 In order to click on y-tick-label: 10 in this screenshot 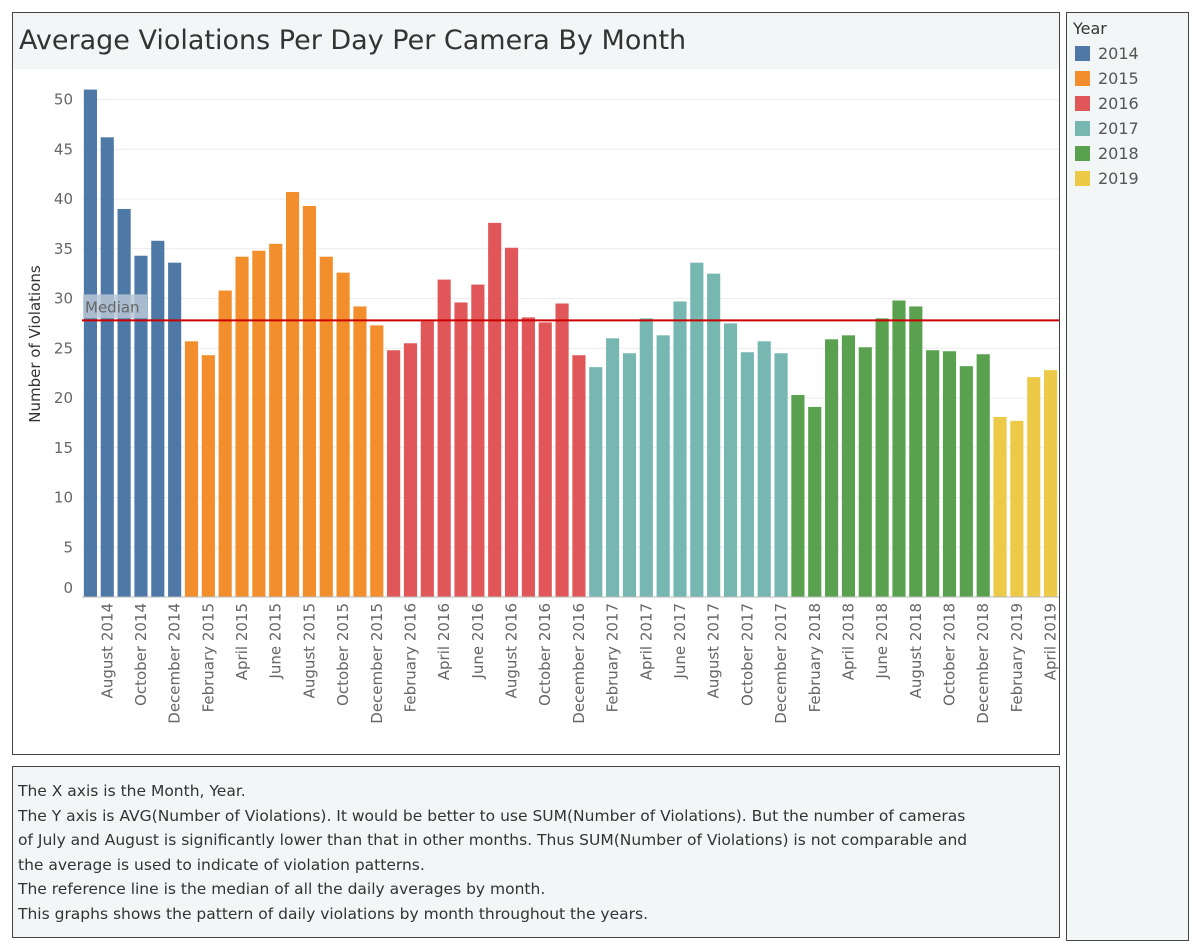, I will do `click(63, 498)`.